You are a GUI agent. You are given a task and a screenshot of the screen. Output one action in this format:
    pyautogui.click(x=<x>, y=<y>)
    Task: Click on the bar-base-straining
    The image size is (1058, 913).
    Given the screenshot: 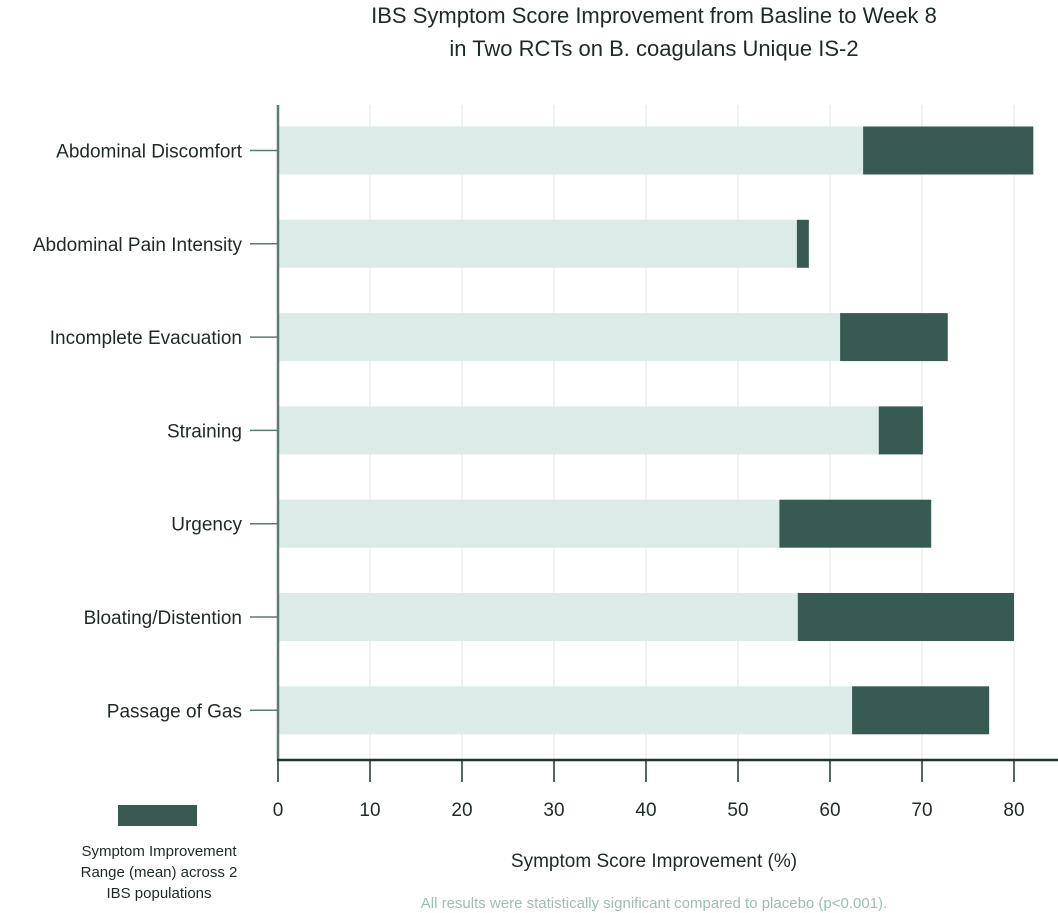 What is the action you would take?
    pyautogui.click(x=578, y=430)
    